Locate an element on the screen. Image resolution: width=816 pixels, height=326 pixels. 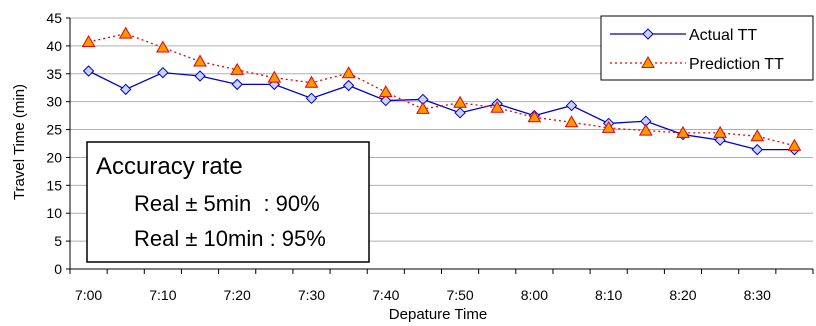
legend: Actual TT Prediction TT is located at coordinates (707, 48).